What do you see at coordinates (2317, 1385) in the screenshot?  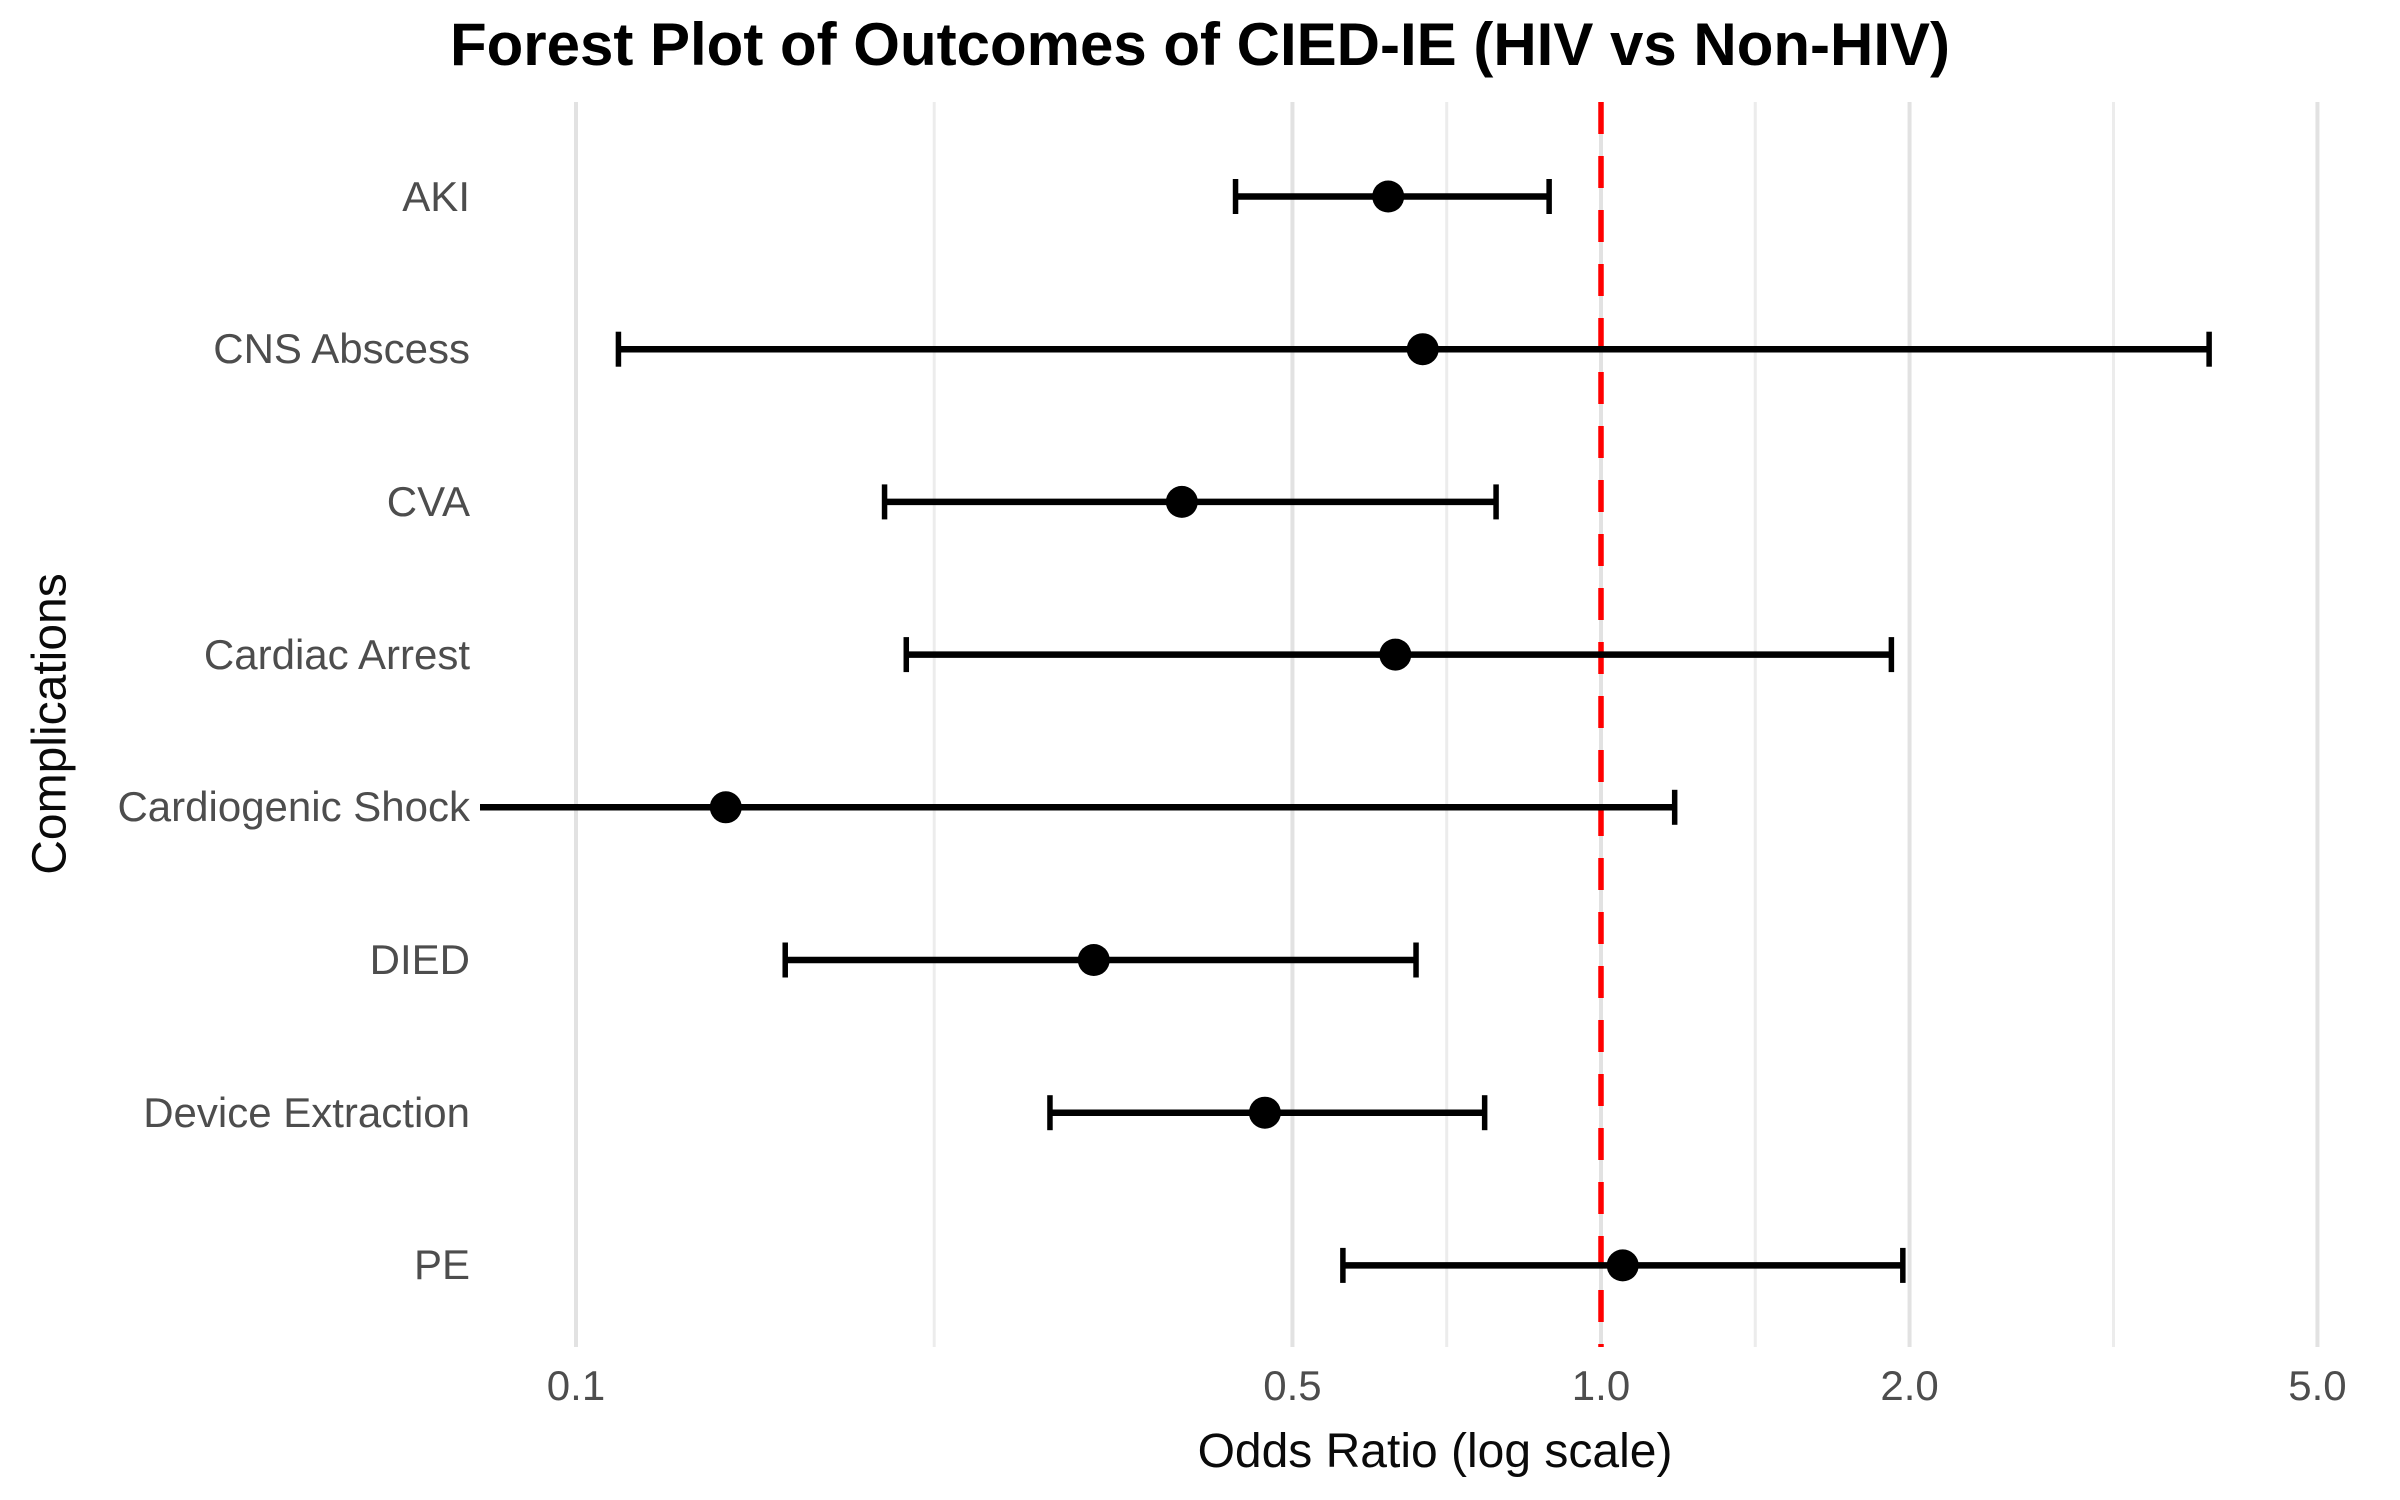 I see `x-tick-label: 5.0` at bounding box center [2317, 1385].